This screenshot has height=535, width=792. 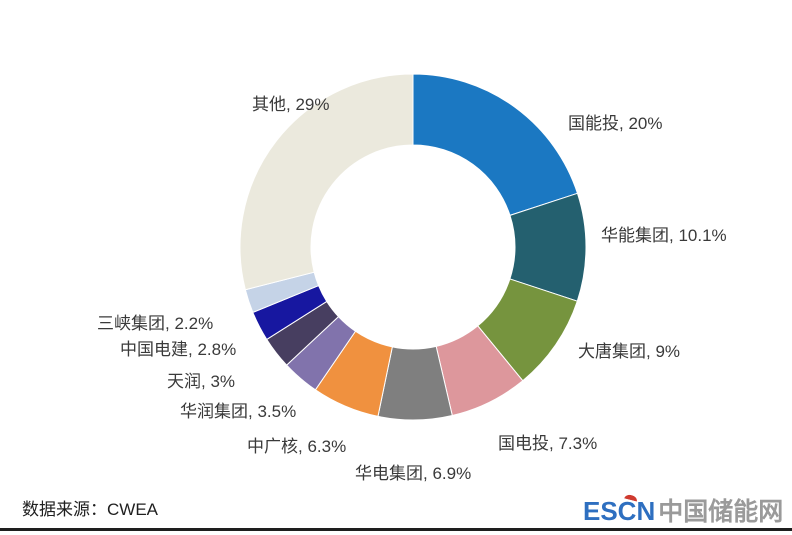 I want to click on escn-logo: ESCN 中国储能网, so click(x=683, y=509).